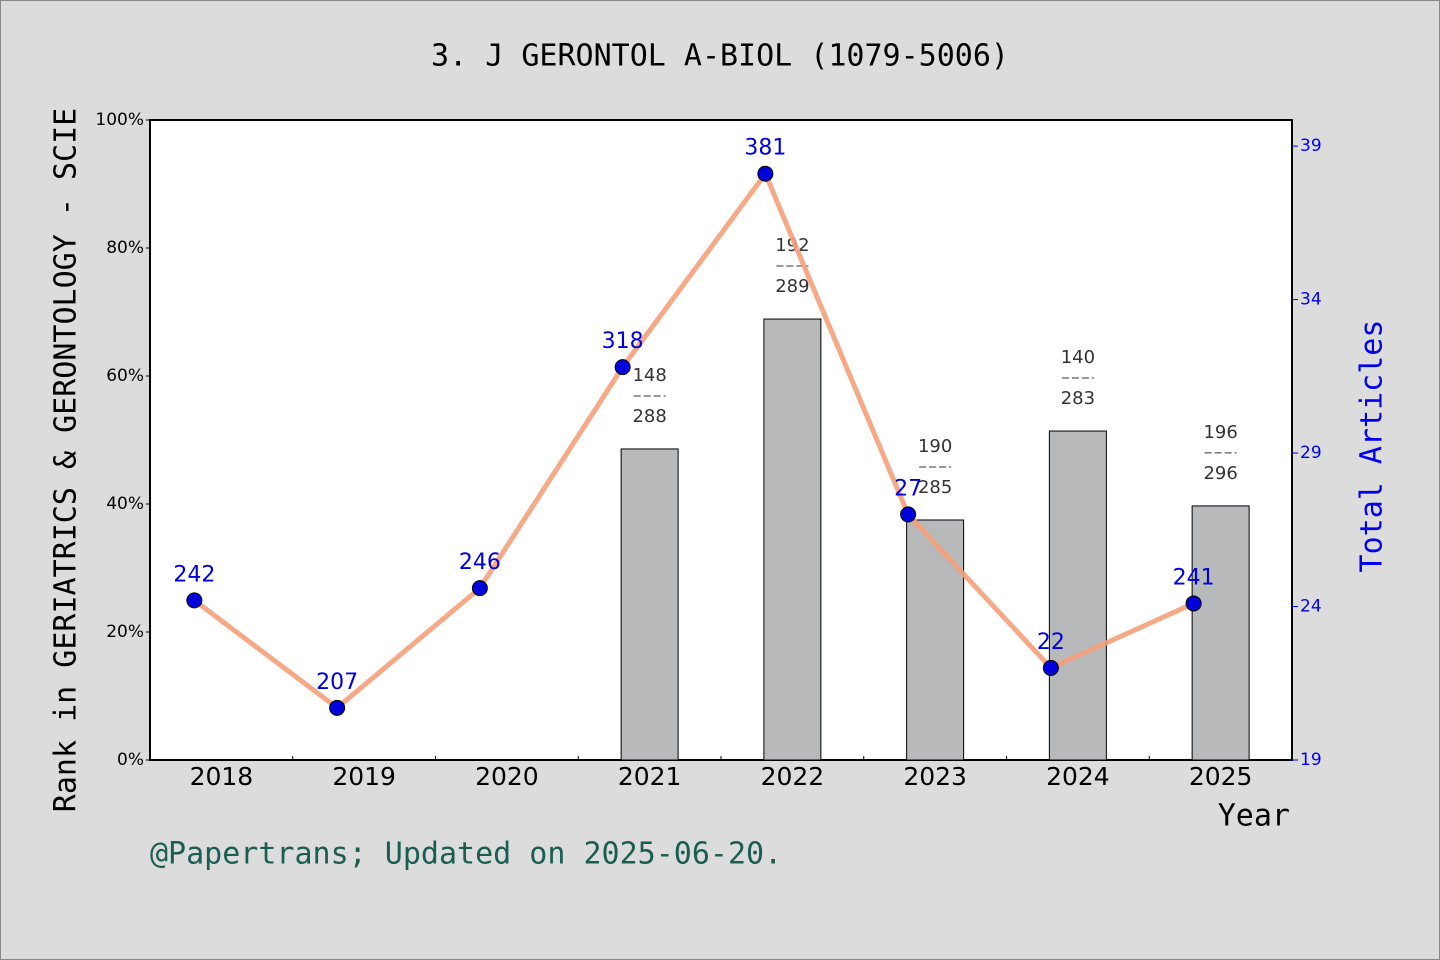 The width and height of the screenshot is (1440, 960). What do you see at coordinates (720, 56) in the screenshot?
I see `chart-title: 3. J GERONTOL A-BIOL (1079-5006)` at bounding box center [720, 56].